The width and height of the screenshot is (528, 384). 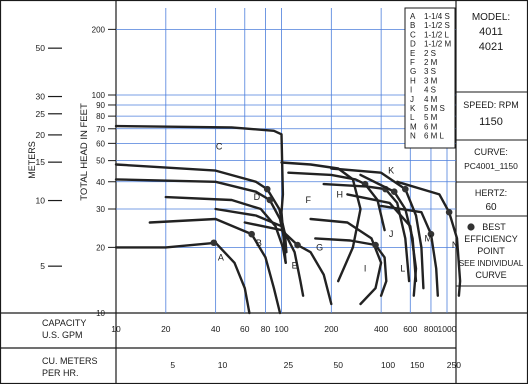 I want to click on curve-letter-g: G, so click(x=319, y=247).